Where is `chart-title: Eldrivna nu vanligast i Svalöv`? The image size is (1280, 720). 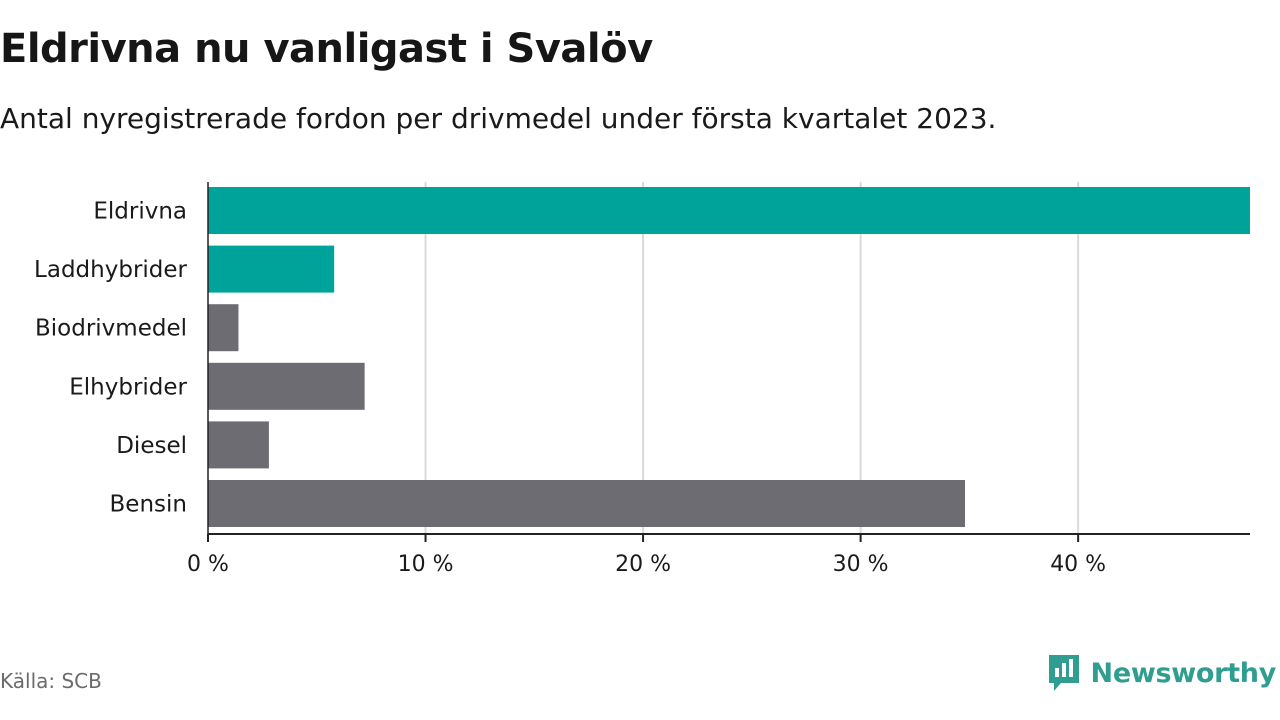 chart-title: Eldrivna nu vanligast i Svalöv is located at coordinates (326, 49).